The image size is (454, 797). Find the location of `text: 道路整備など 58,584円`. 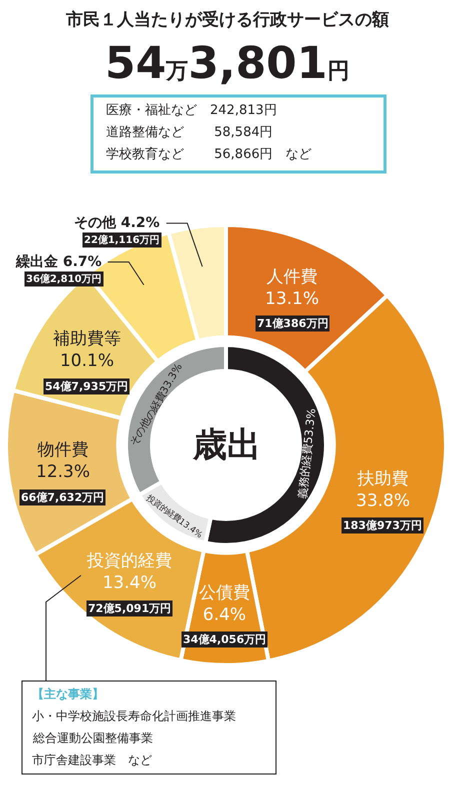

text: 道路整備など 58,584円 is located at coordinates (189, 132).